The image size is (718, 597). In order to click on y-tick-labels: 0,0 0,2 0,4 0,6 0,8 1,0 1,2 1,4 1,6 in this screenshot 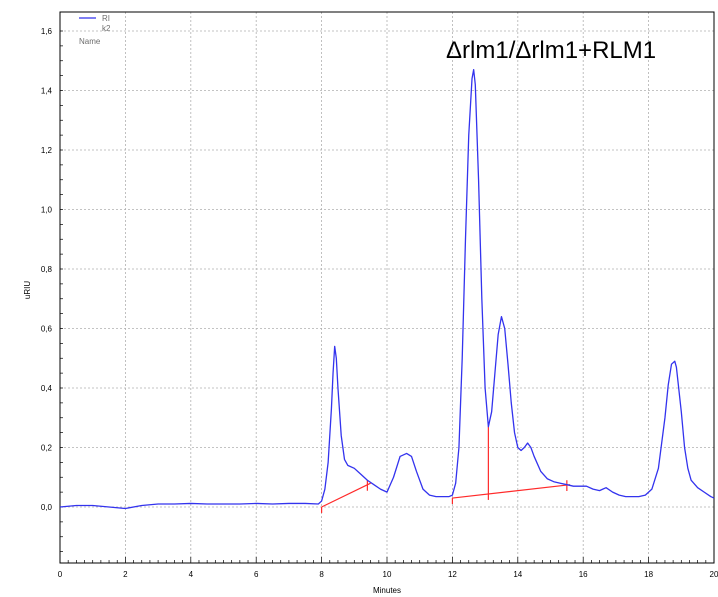, I will do `click(47, 269)`.